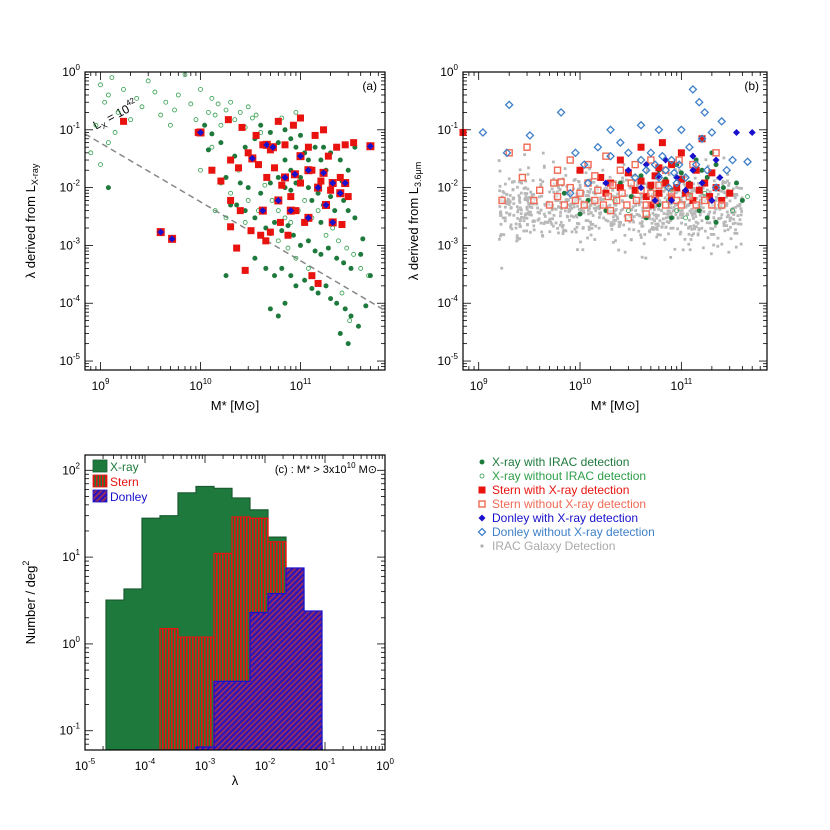 This screenshot has width=830, height=830. Describe the element at coordinates (100, 466) in the screenshot. I see `legend-swatch` at that location.